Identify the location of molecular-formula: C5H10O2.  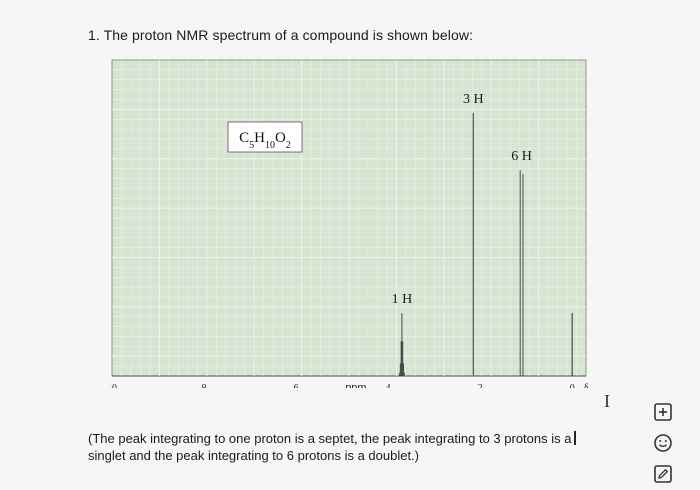
(265, 140).